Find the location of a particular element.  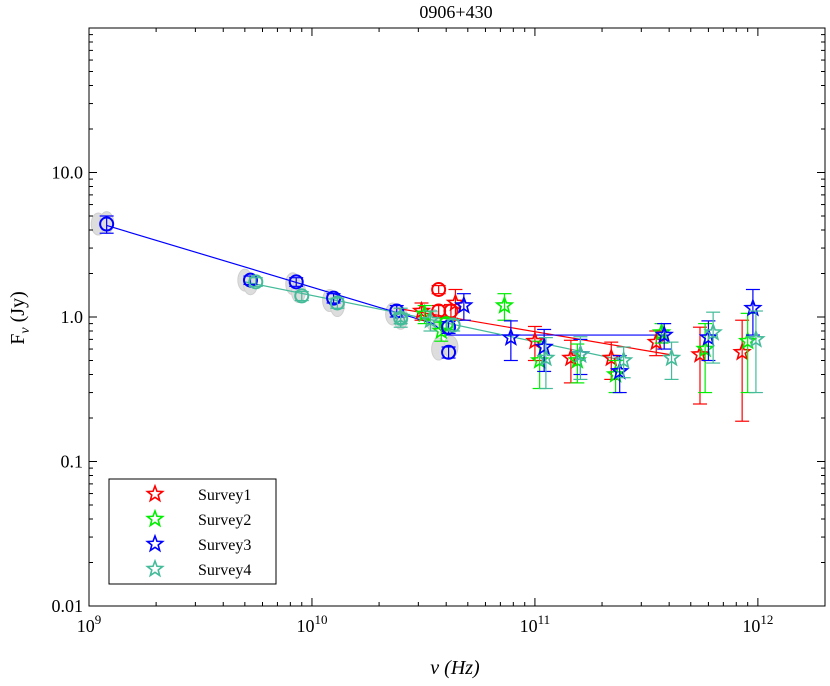

y-tick-label: 0.01 is located at coordinates (68, 606).